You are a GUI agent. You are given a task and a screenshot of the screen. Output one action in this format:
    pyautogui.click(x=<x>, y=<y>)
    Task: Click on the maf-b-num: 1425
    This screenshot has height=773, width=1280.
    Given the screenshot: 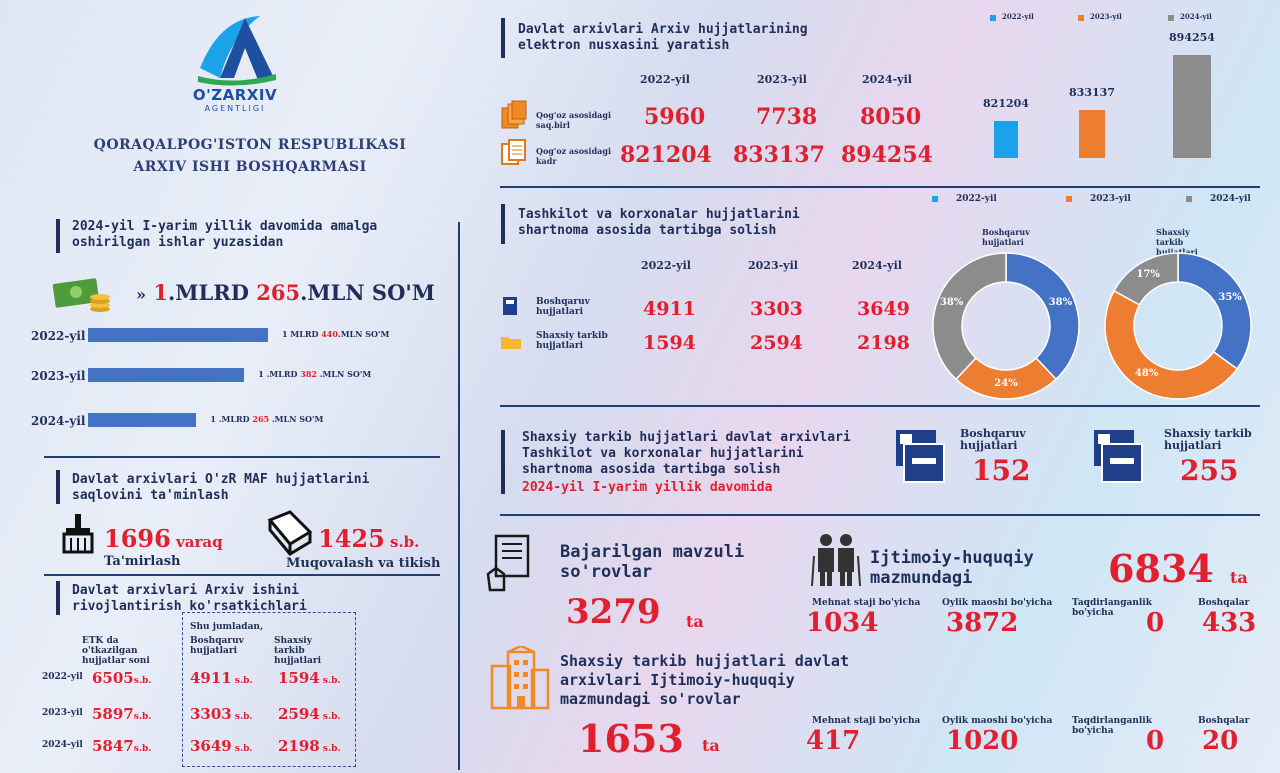 What is the action you would take?
    pyautogui.click(x=351, y=538)
    